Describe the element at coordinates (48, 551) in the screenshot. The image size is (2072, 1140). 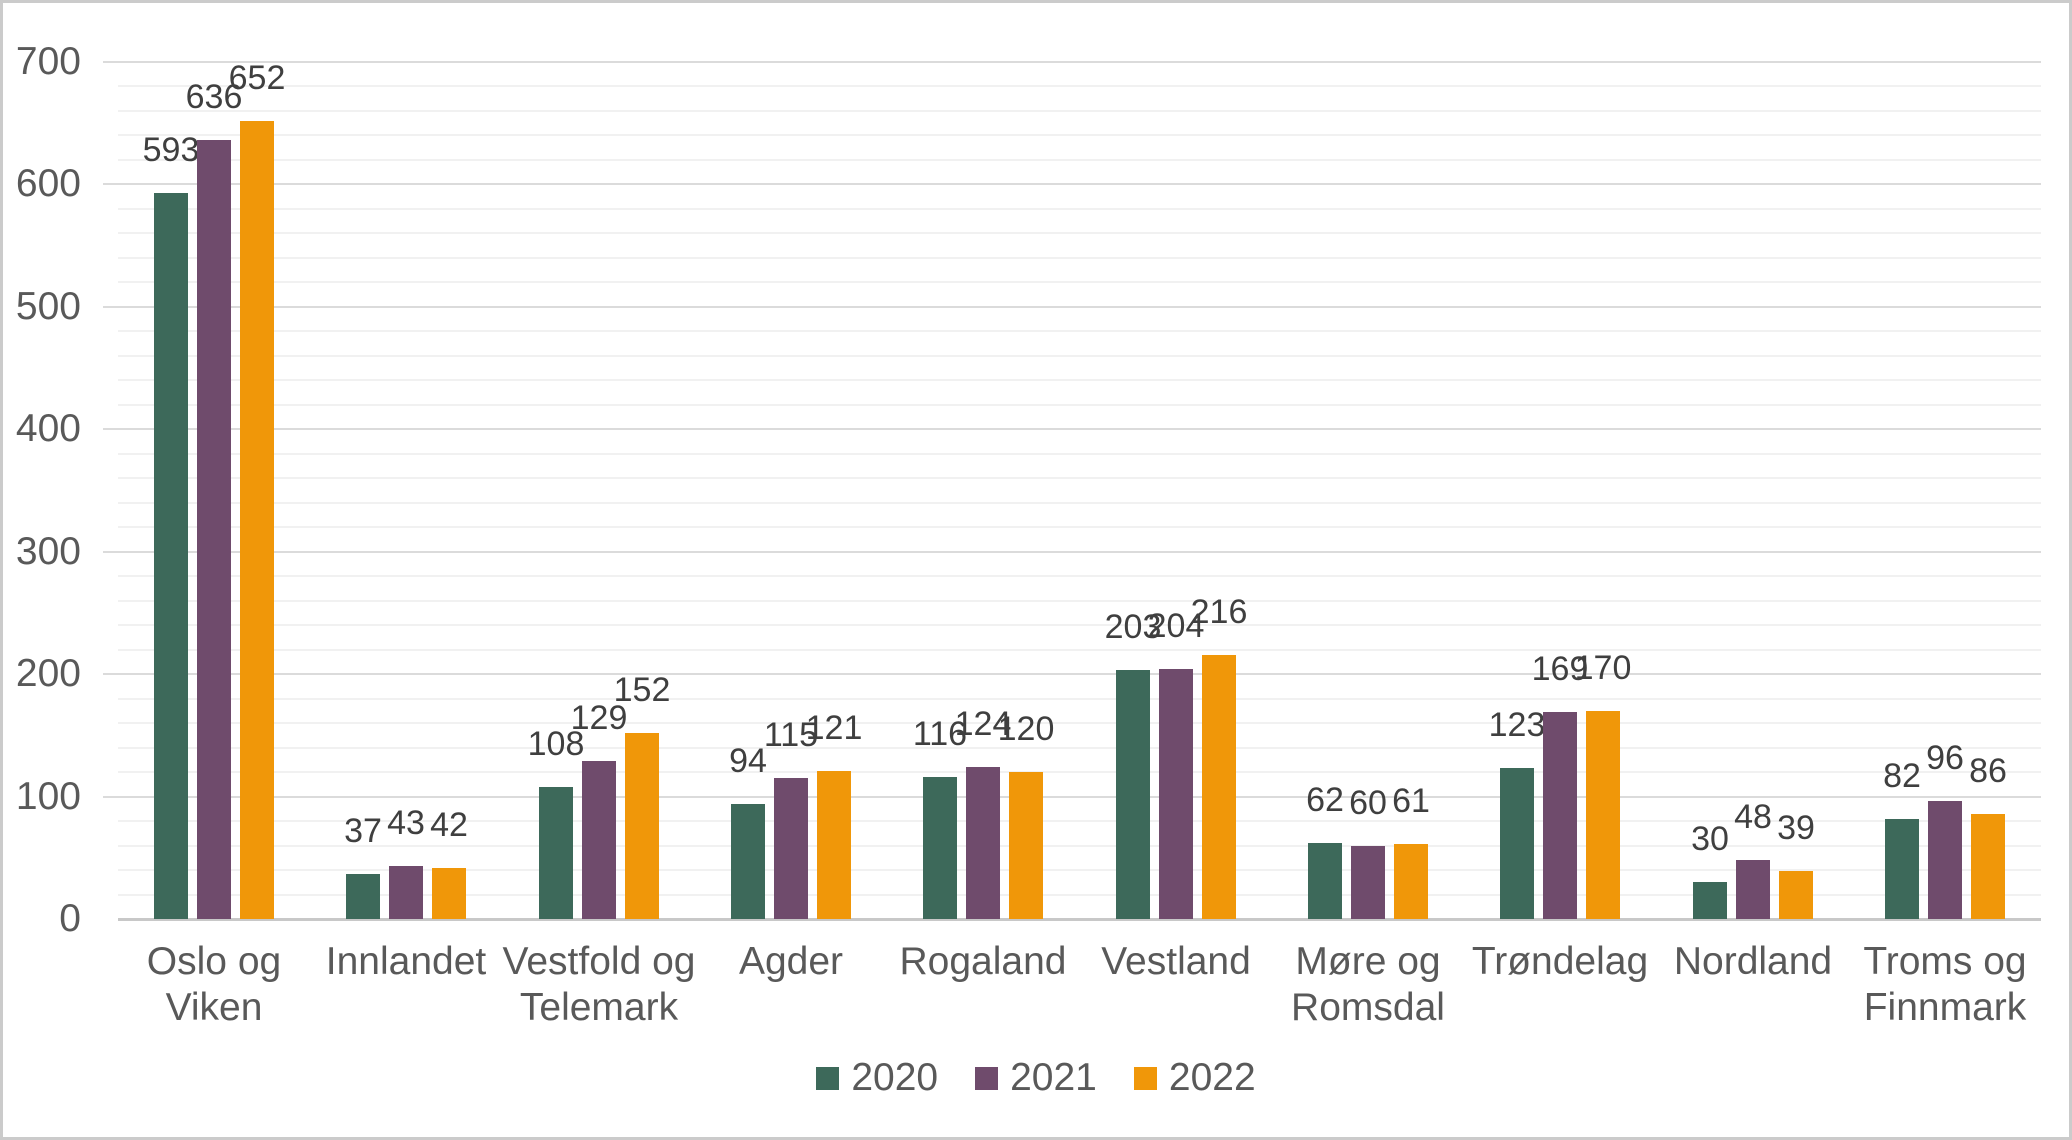
I see `y-axis-label: 300` at that location.